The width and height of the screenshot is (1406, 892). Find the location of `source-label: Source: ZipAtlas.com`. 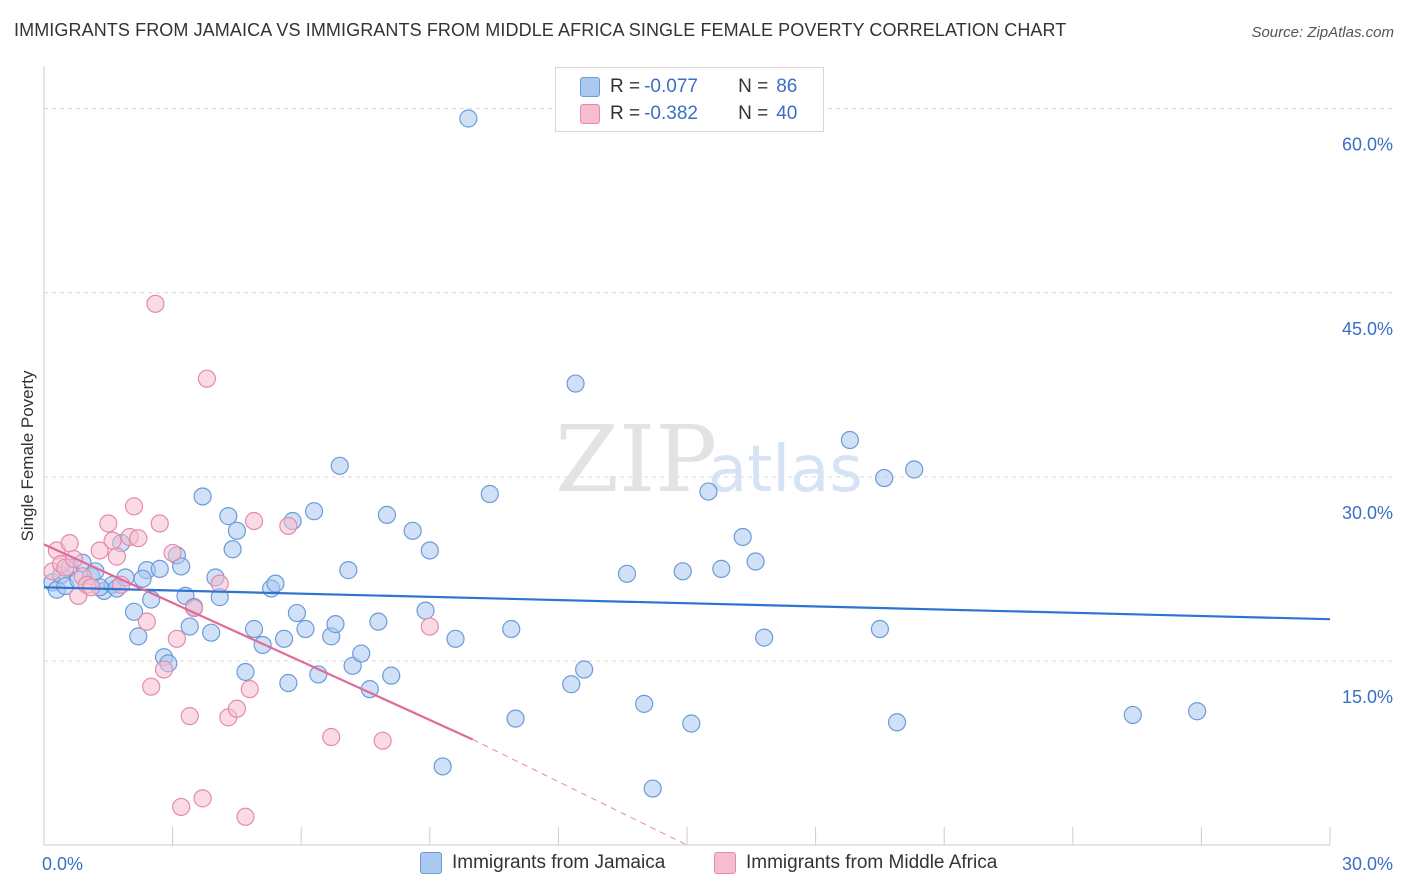

source-label: Source: ZipAtlas.com is located at coordinates (1322, 32).